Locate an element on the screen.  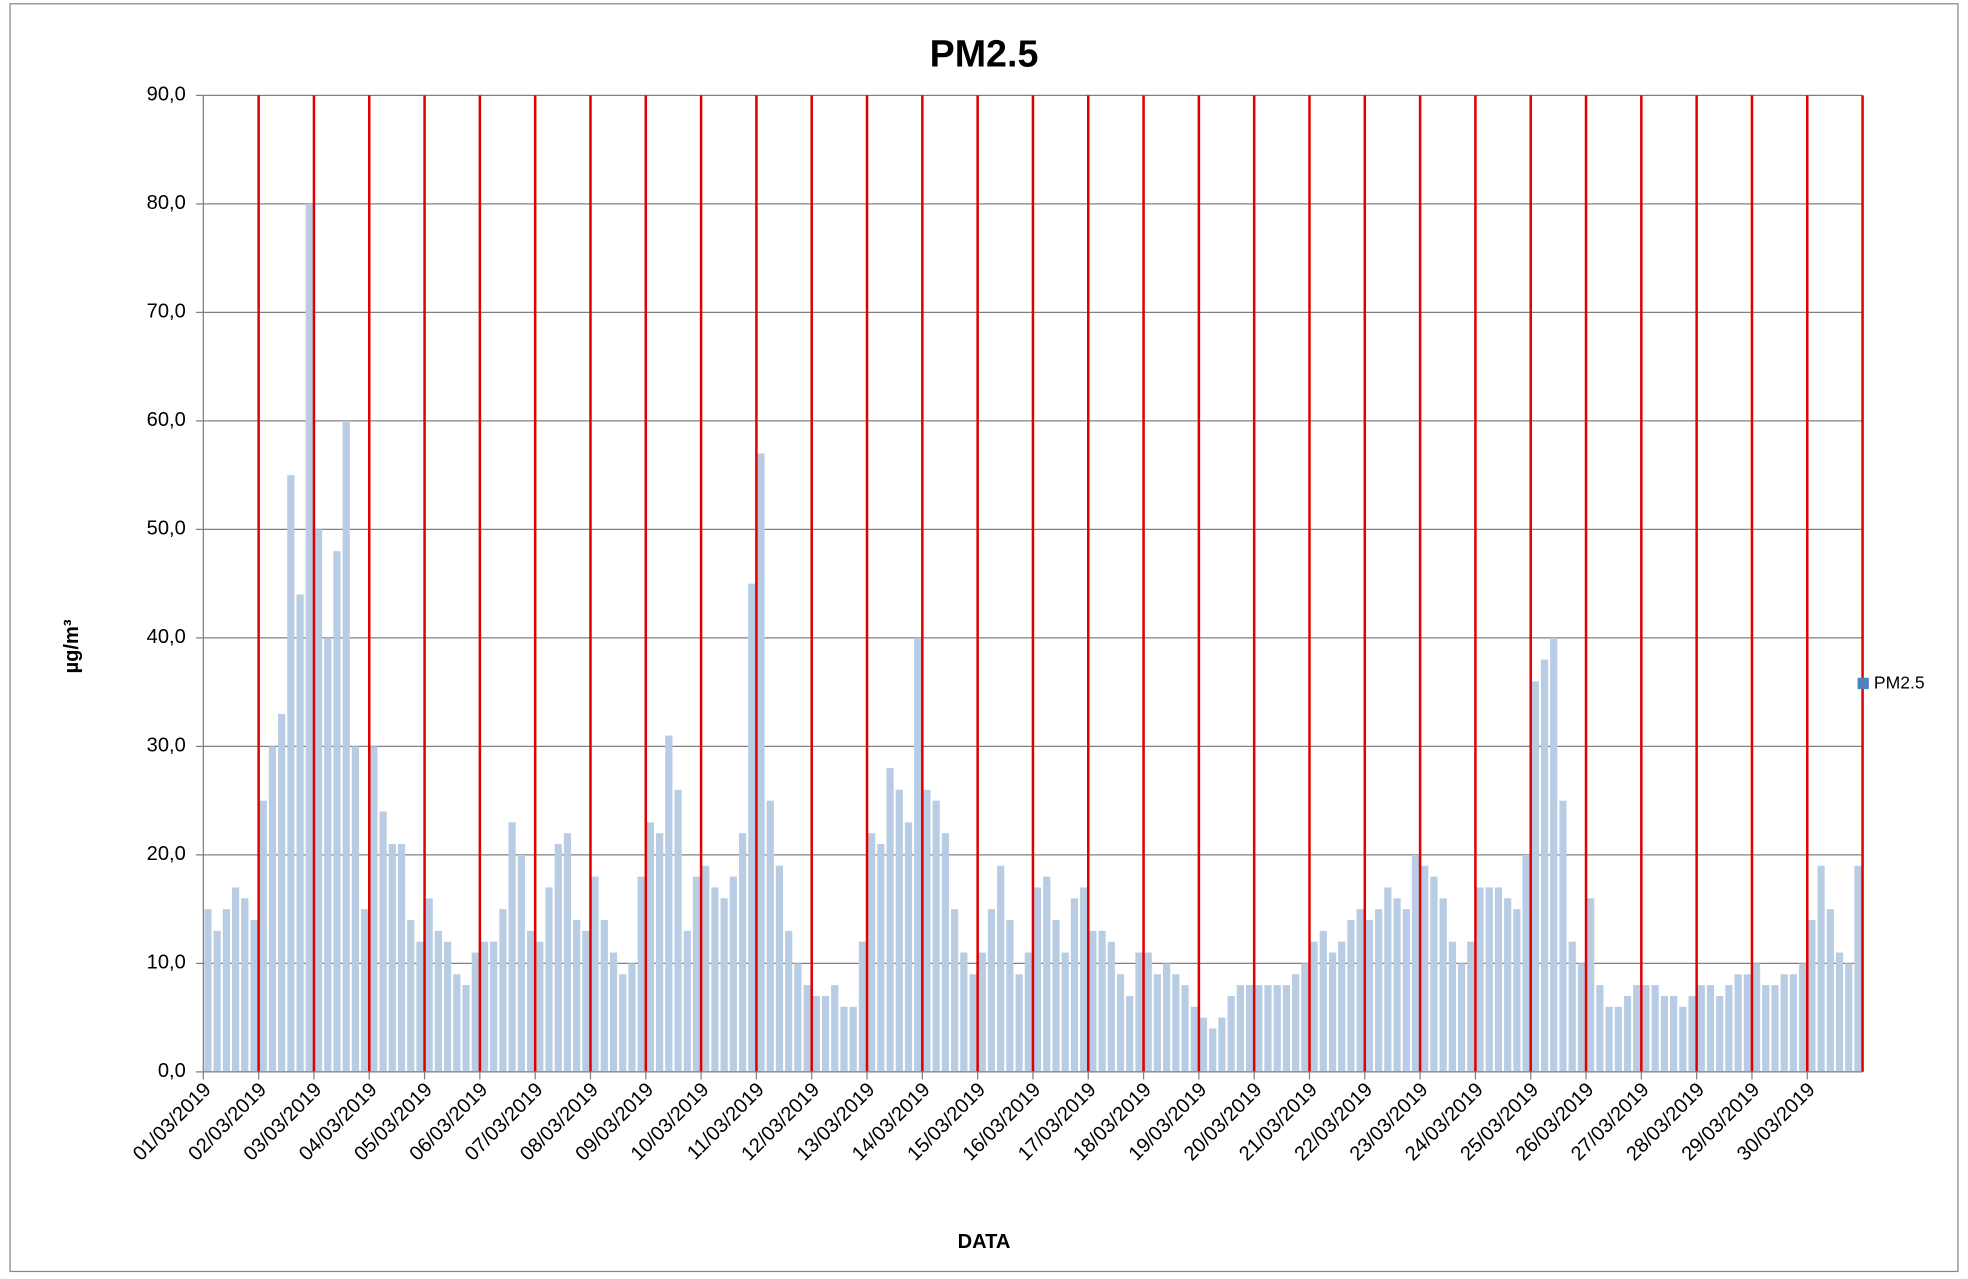
y-axis-label: µg/m³ is located at coordinates (72, 646).